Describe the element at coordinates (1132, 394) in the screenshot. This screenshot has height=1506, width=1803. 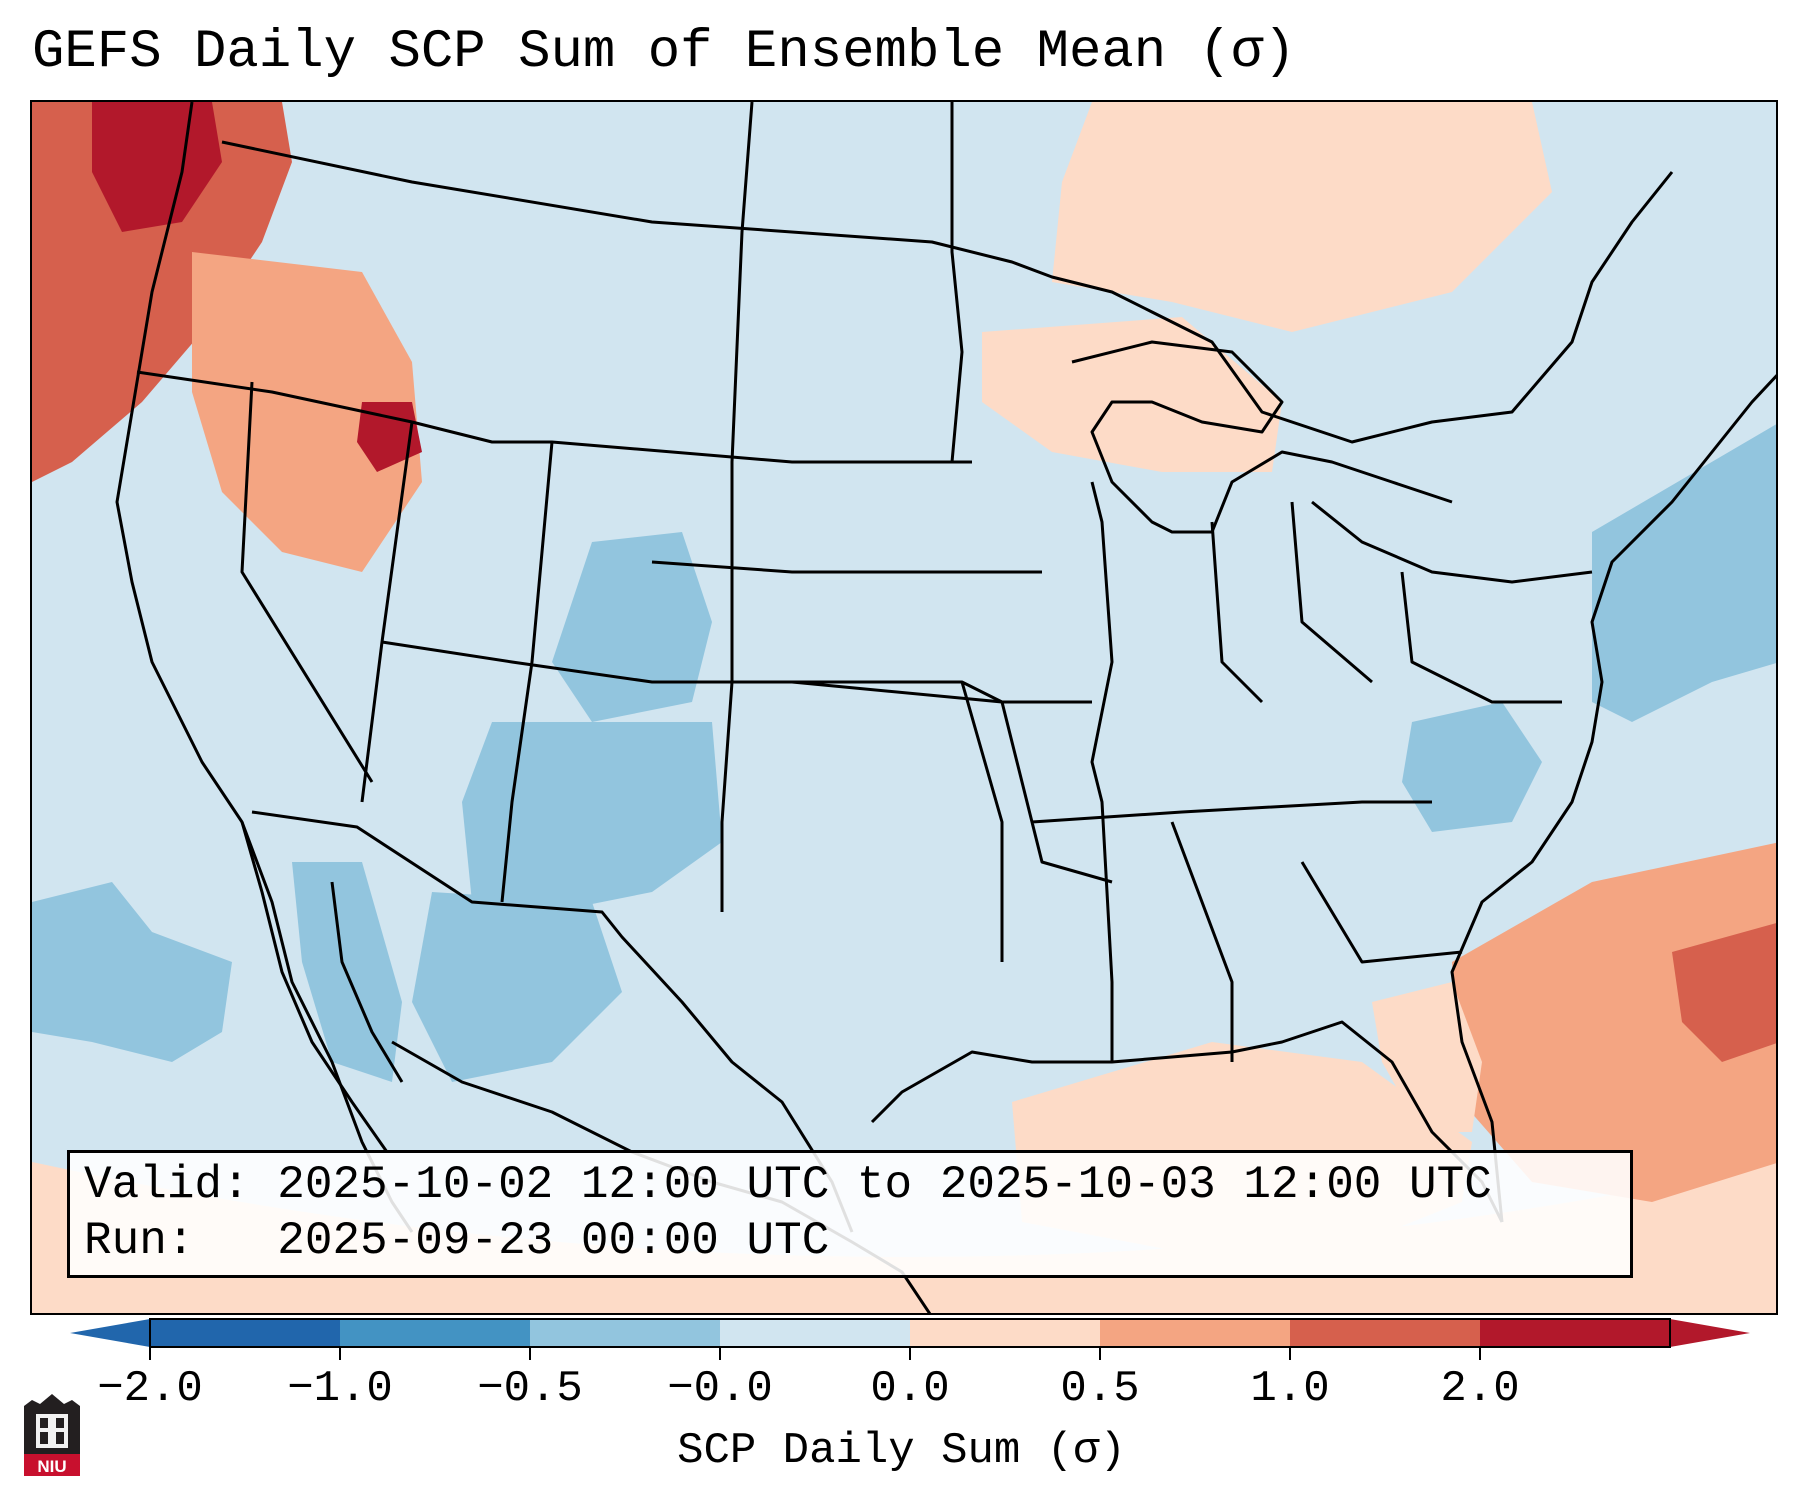
I see `area-great-lakes-light` at that location.